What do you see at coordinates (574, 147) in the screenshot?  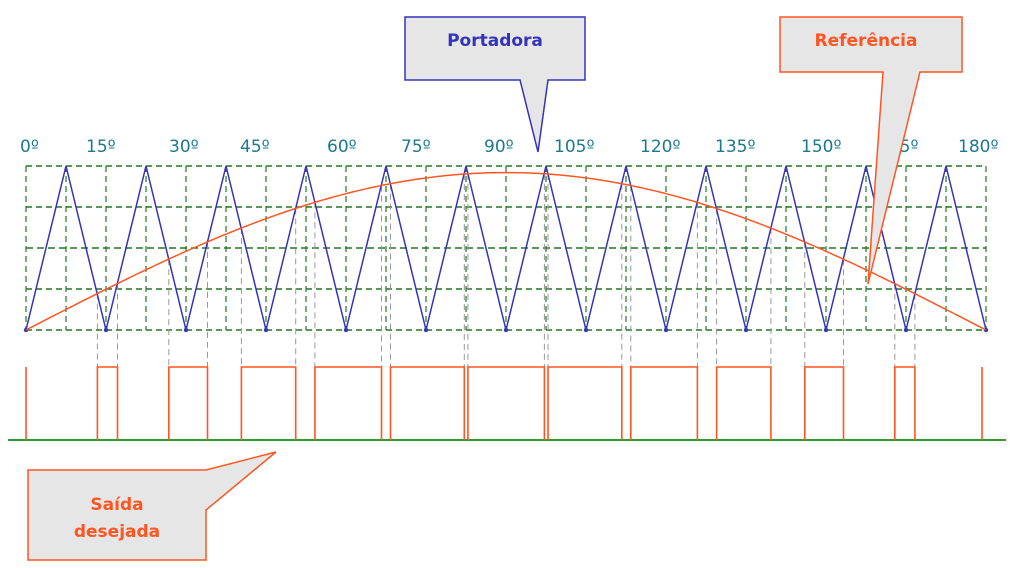 I see `degree-label-105: 105º` at bounding box center [574, 147].